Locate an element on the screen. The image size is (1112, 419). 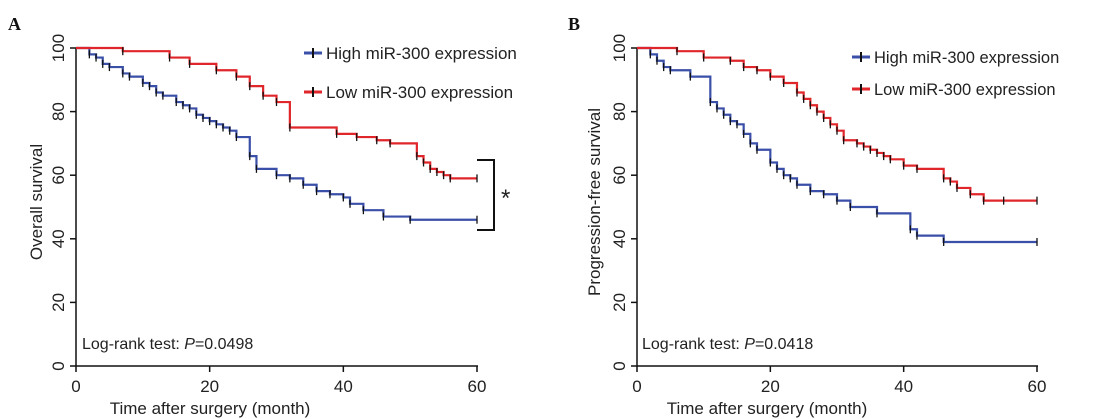
panel-label-b: B is located at coordinates (574, 24).